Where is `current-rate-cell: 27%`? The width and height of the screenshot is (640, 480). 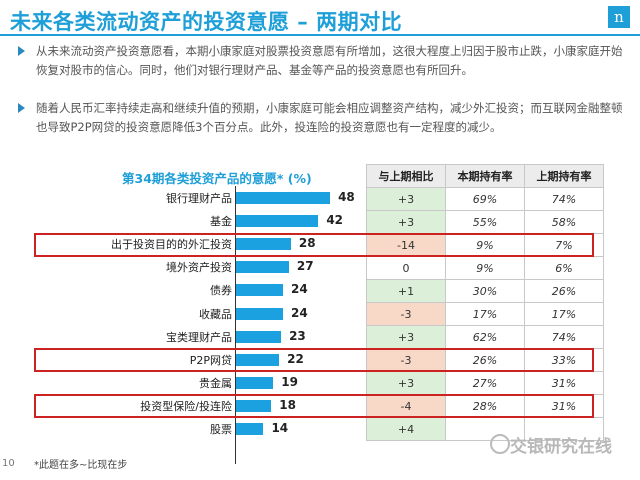 current-rate-cell: 27% is located at coordinates (485, 383).